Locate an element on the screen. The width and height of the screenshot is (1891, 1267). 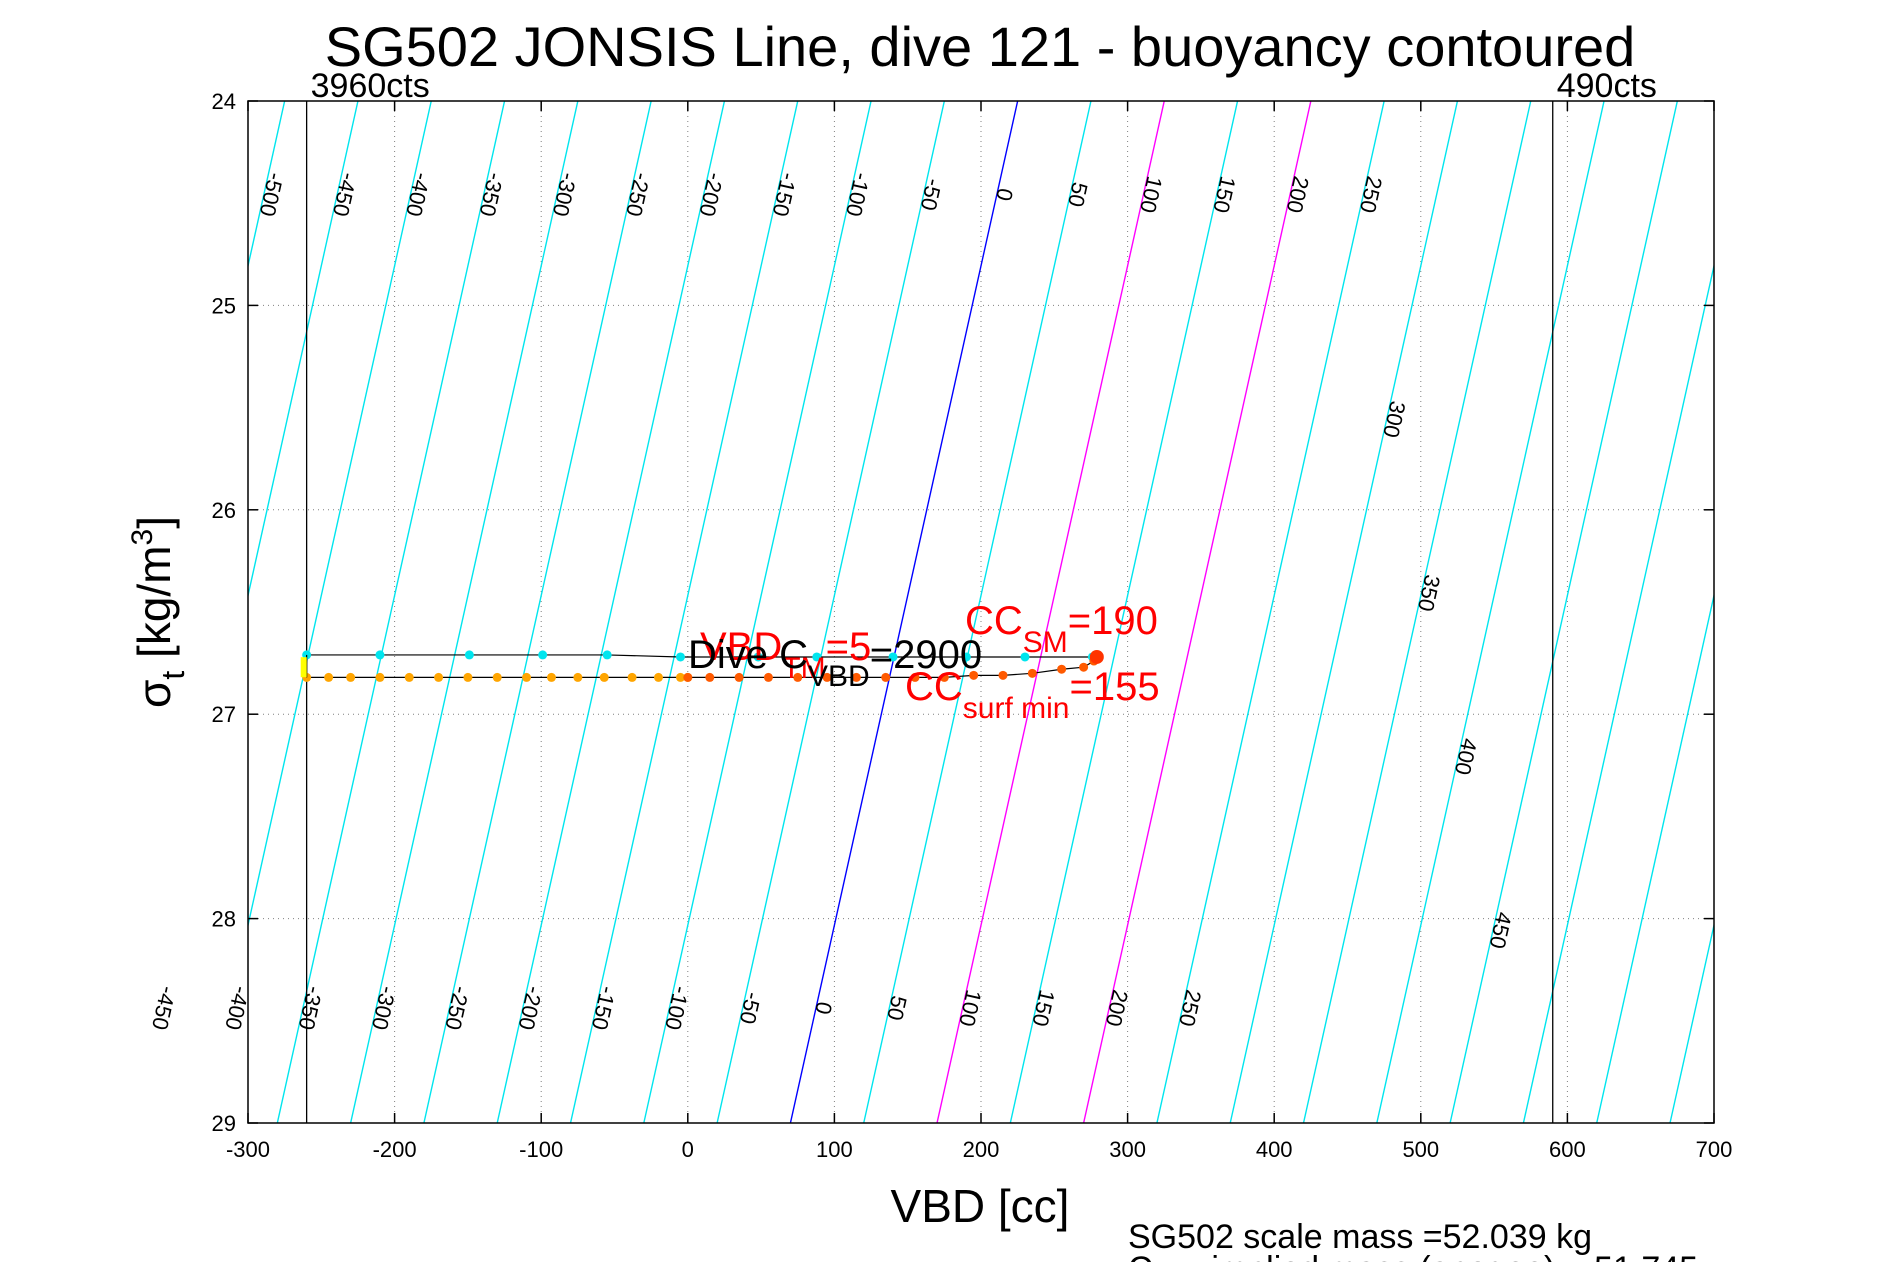
contour-label: -50 is located at coordinates (750, 1008).